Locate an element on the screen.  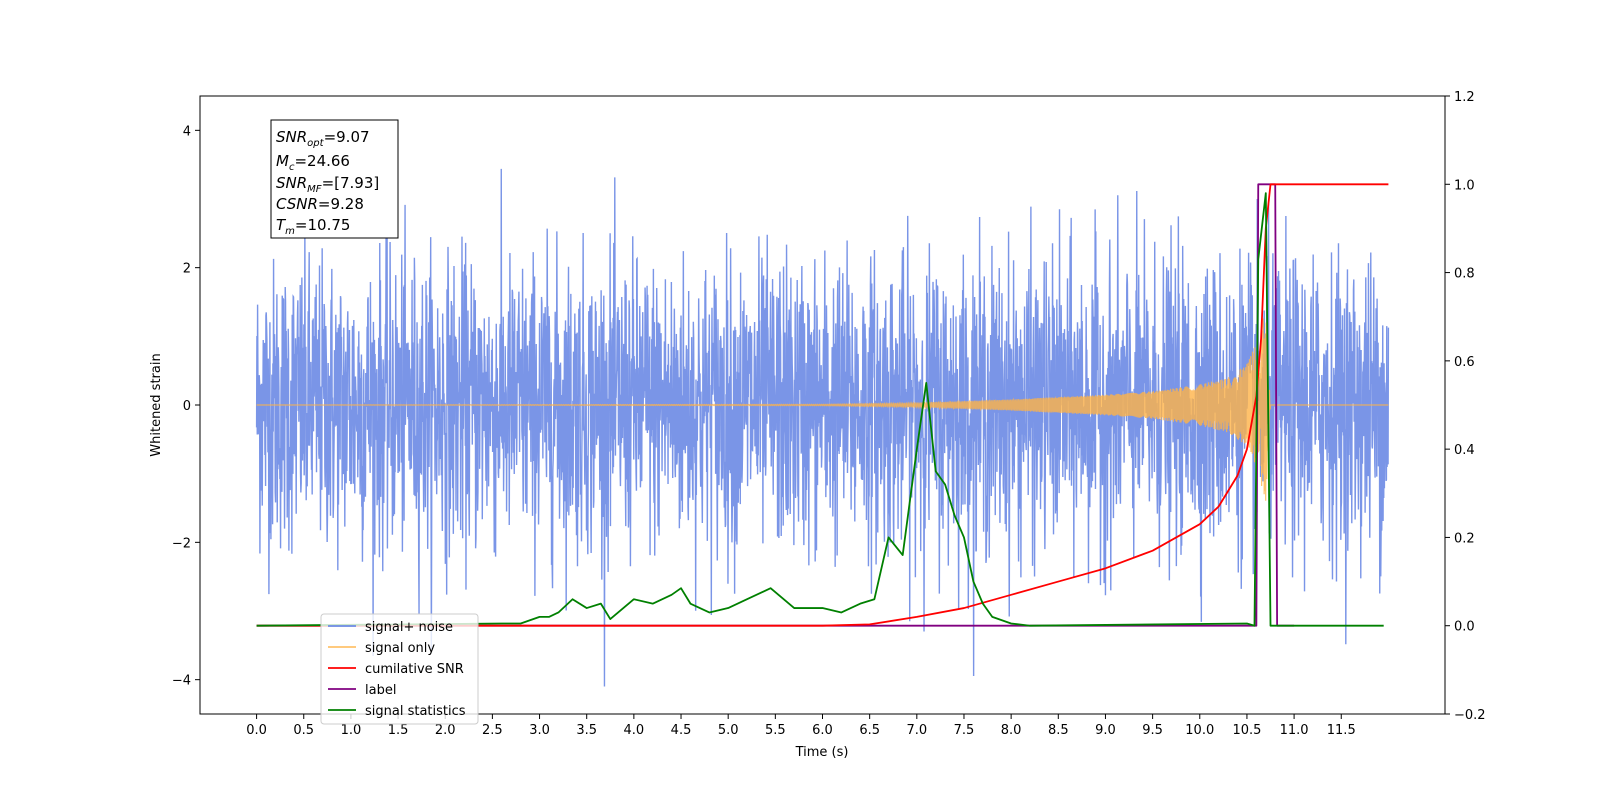
y2-tick-label: 0.0 is located at coordinates (1464, 627).